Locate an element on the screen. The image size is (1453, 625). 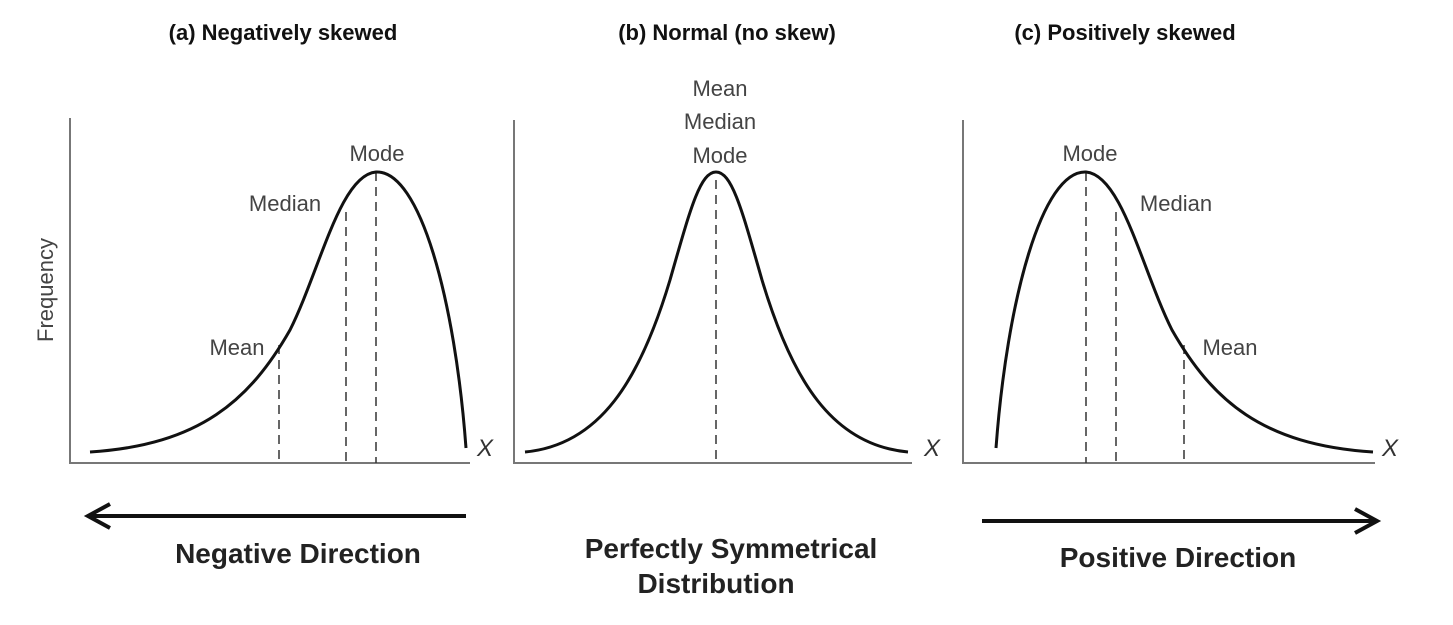
y-axis-label: Frequency is located at coordinates (45, 290).